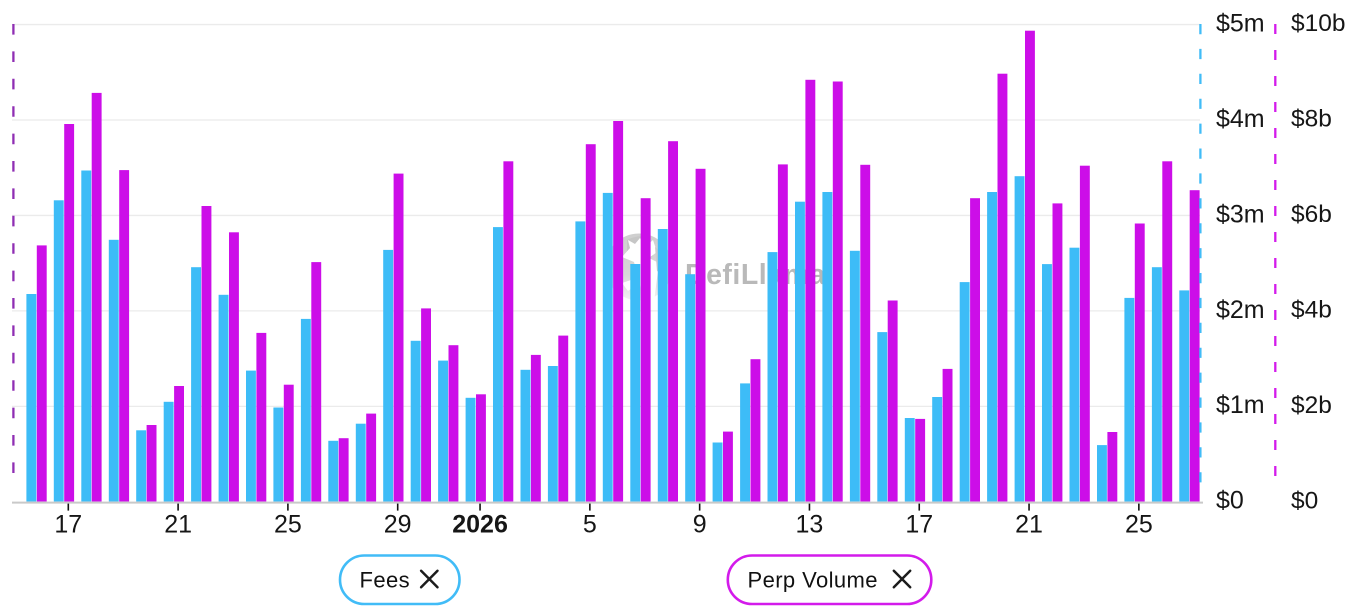 Image resolution: width=1363 pixels, height=616 pixels. I want to click on svg-text: $5m, so click(1240, 24).